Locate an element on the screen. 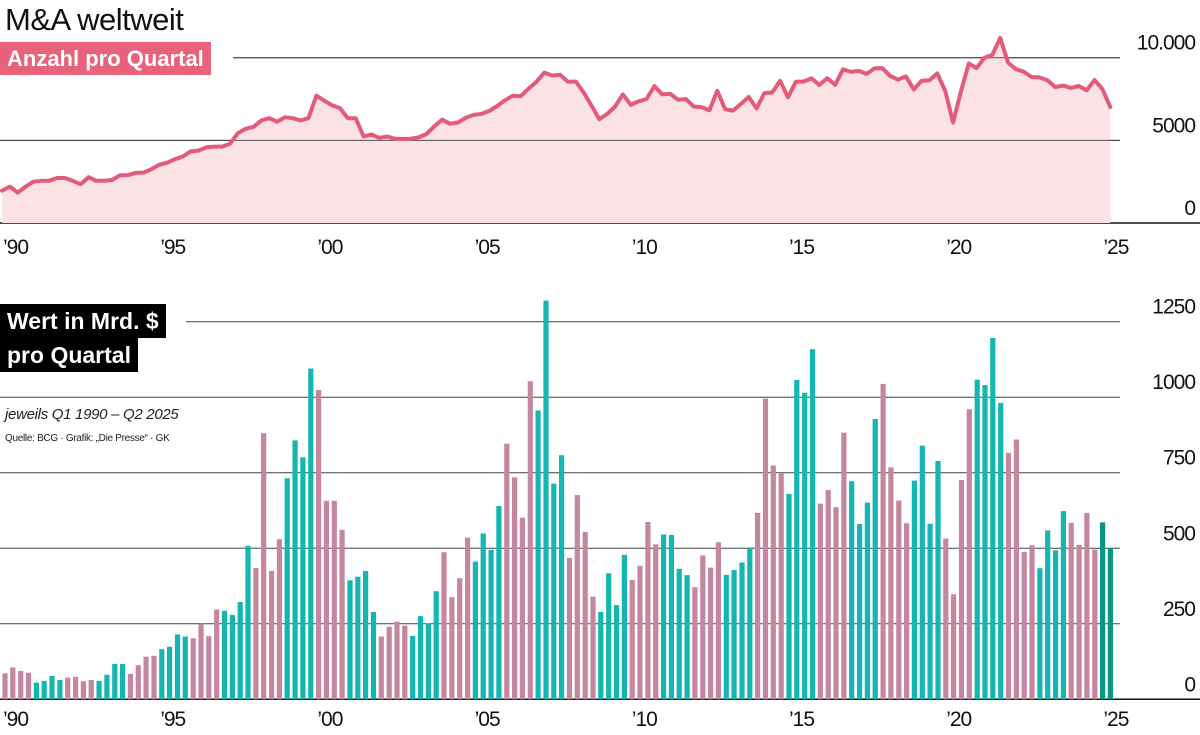 This screenshot has height=735, width=1200. y-tick-label: 500 is located at coordinates (1179, 533).